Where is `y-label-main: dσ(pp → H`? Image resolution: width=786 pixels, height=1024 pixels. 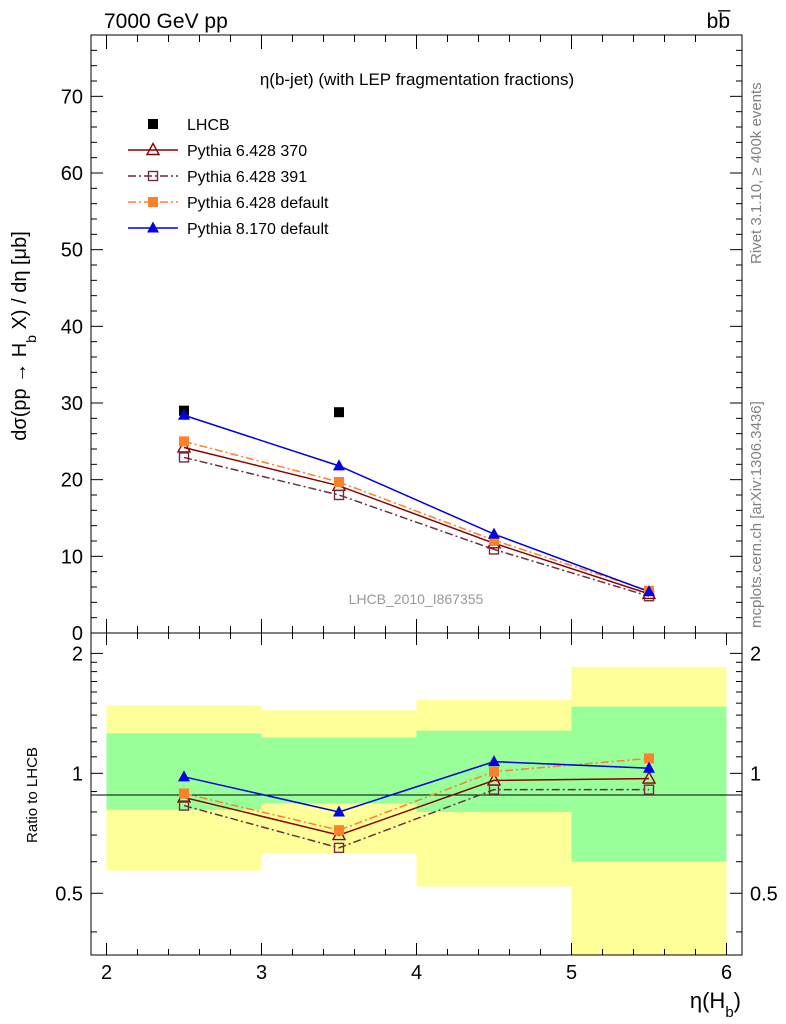 y-label-main: dσ(pp → H is located at coordinates (20, 392).